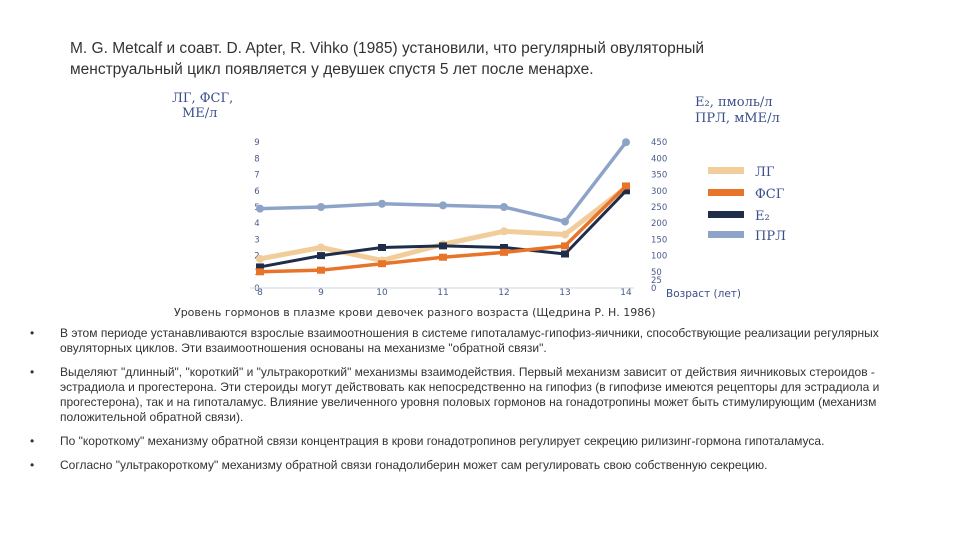 The image size is (960, 540). Describe the element at coordinates (737, 118) in the screenshot. I see `right-axis-label-line-2: ПРЛ, мМЕ/л` at that location.